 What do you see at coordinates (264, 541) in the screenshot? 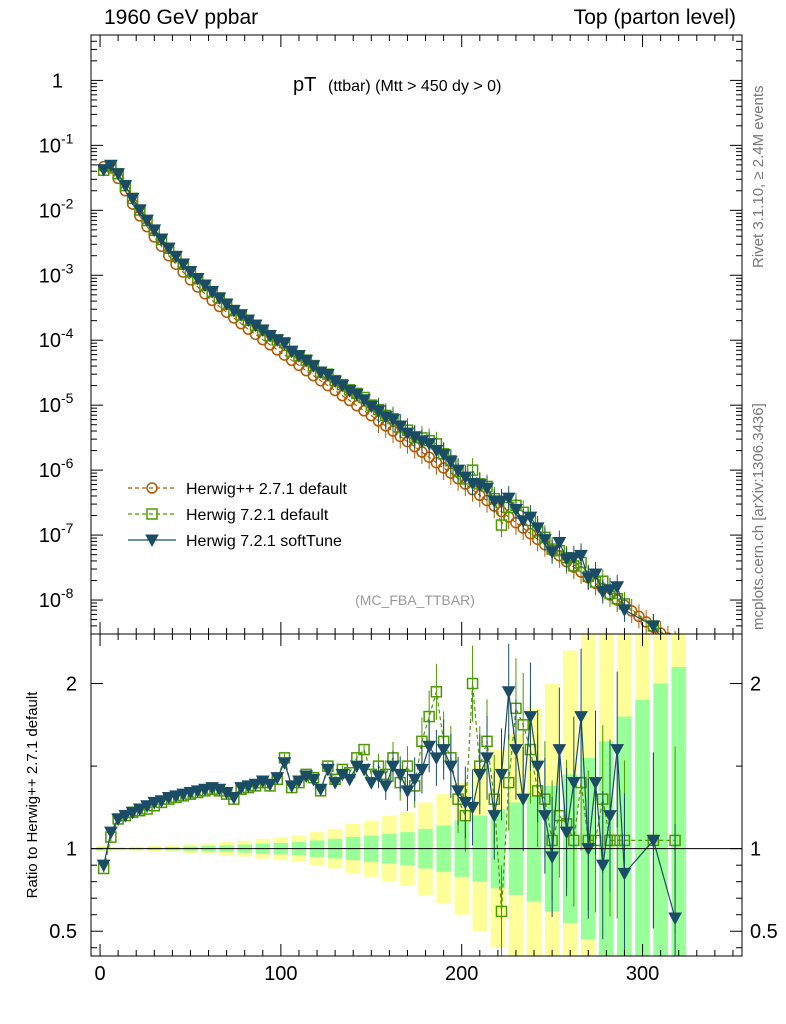
I see `legend-label: Herwig 7.2.1 softTune` at bounding box center [264, 541].